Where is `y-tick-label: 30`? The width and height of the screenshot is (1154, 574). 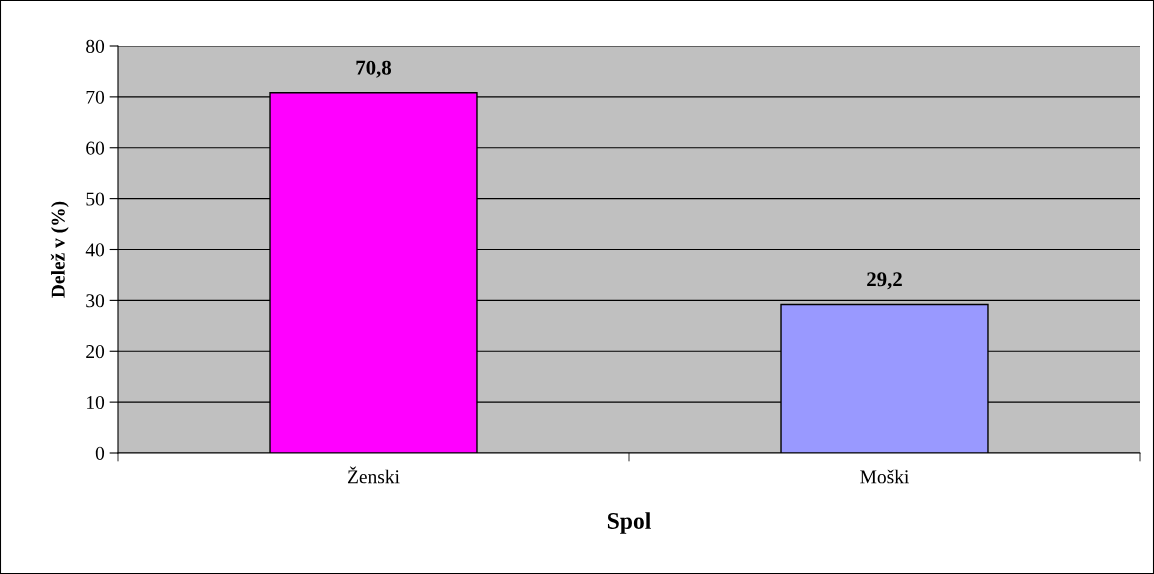
y-tick-label: 30 is located at coordinates (95, 301).